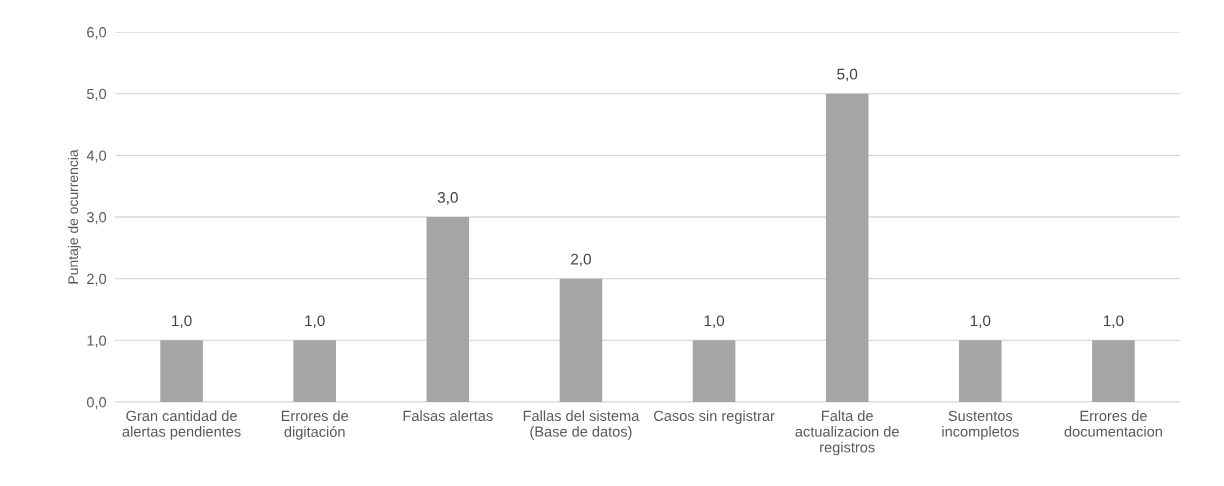 This screenshot has height=486, width=1224. What do you see at coordinates (714, 417) in the screenshot?
I see `x-tick-label: Casos sin registrar` at bounding box center [714, 417].